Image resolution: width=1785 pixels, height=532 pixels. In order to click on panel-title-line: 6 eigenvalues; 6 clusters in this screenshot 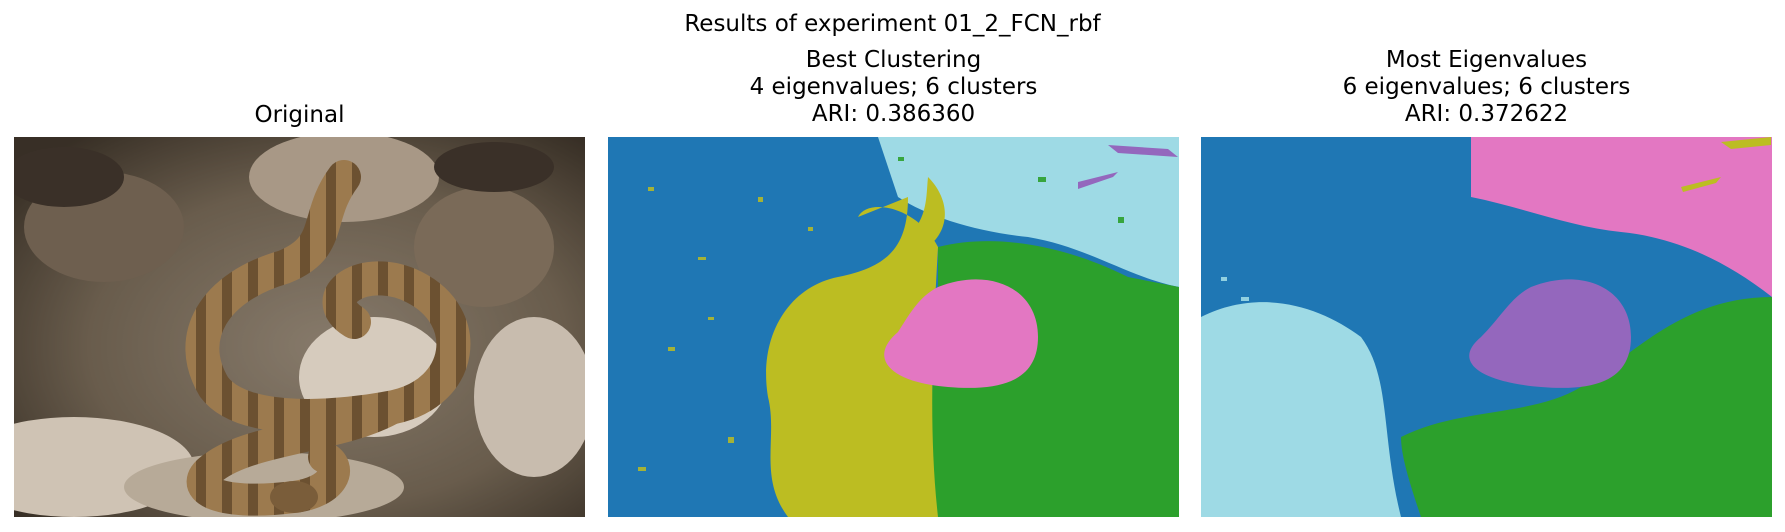, I will do `click(1486, 87)`.